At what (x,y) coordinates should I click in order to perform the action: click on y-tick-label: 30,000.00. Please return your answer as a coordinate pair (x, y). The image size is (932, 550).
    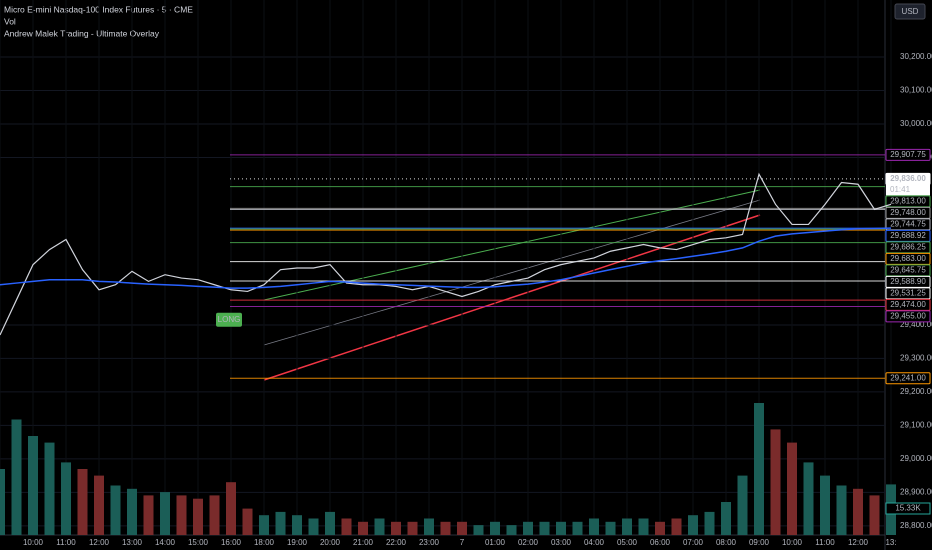
    Looking at the image, I should click on (916, 123).